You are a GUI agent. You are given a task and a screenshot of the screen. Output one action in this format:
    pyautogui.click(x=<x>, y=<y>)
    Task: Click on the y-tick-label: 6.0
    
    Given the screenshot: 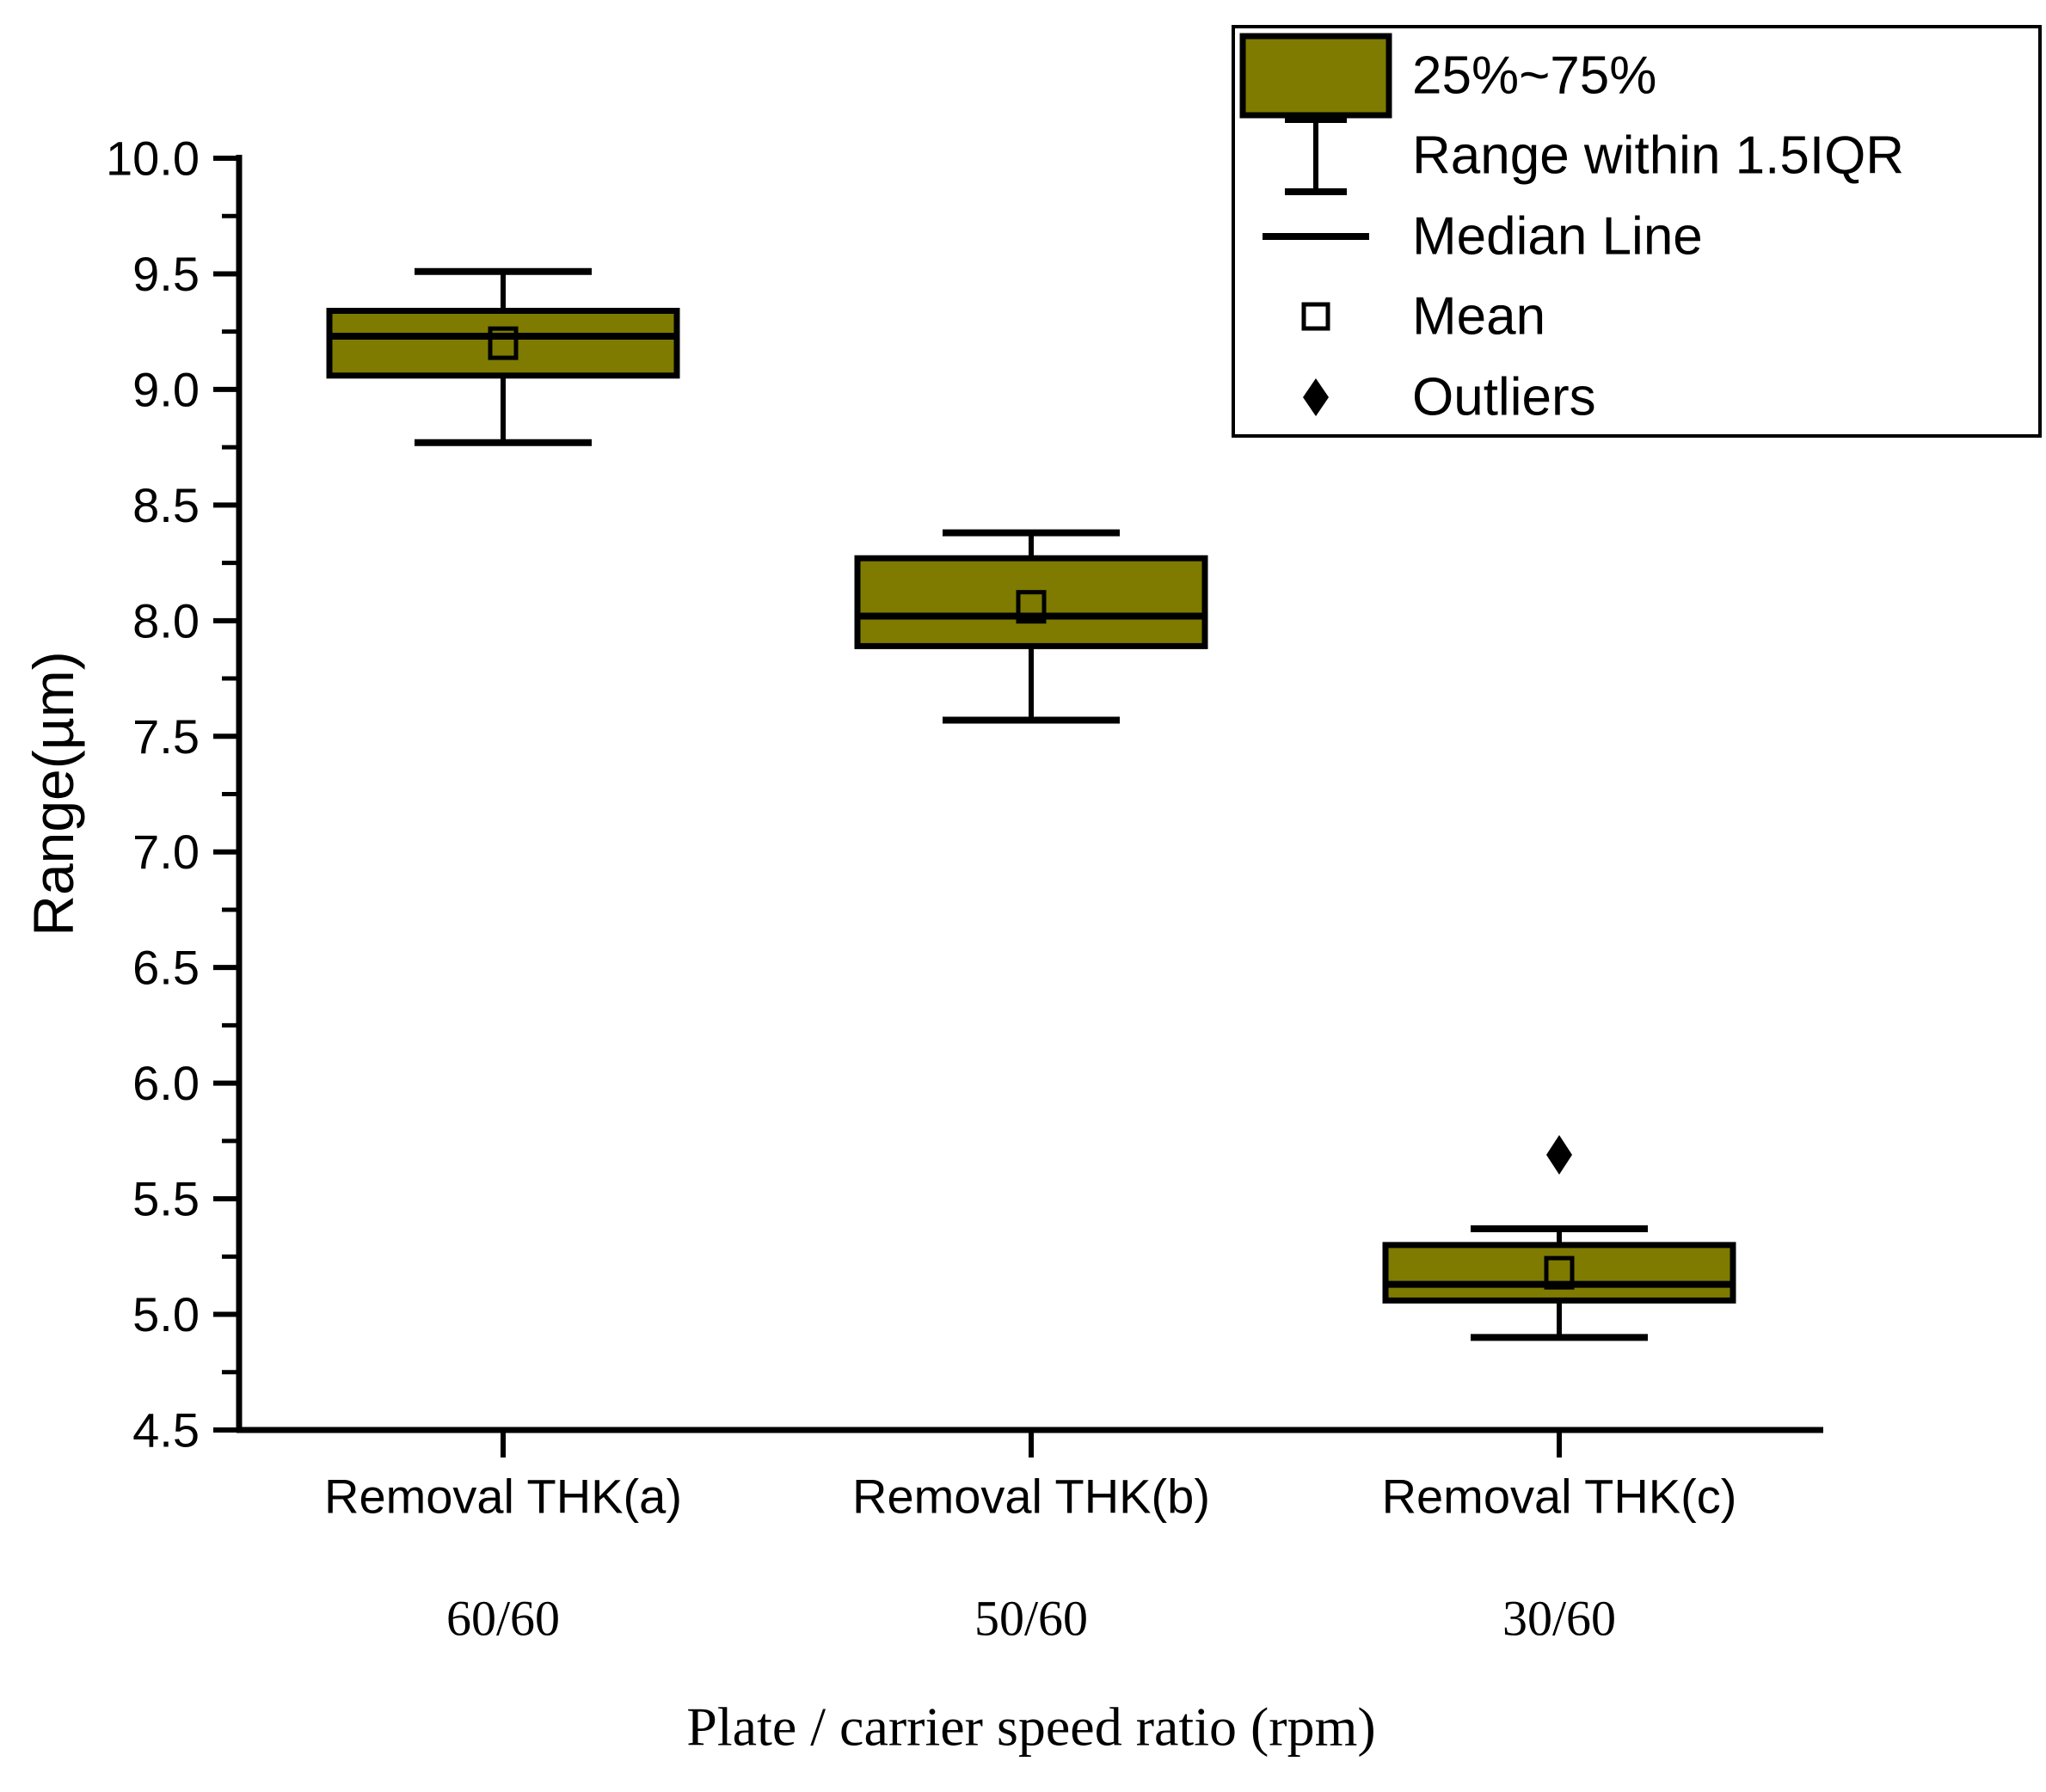 What is the action you would take?
    pyautogui.click(x=166, y=1083)
    